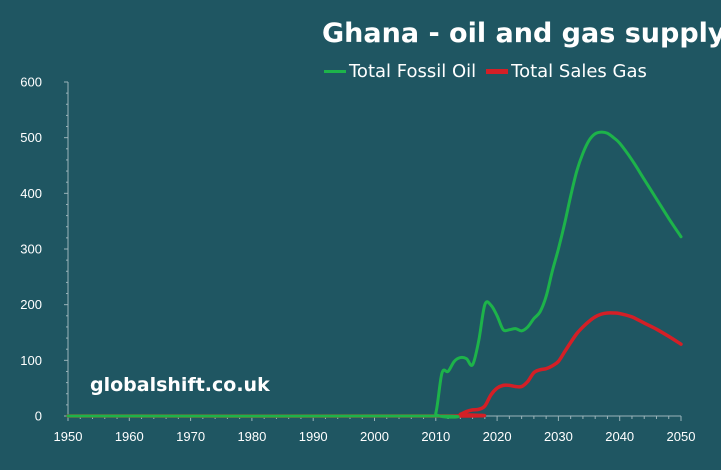  I want to click on legend-swatch-oil, so click(335, 71).